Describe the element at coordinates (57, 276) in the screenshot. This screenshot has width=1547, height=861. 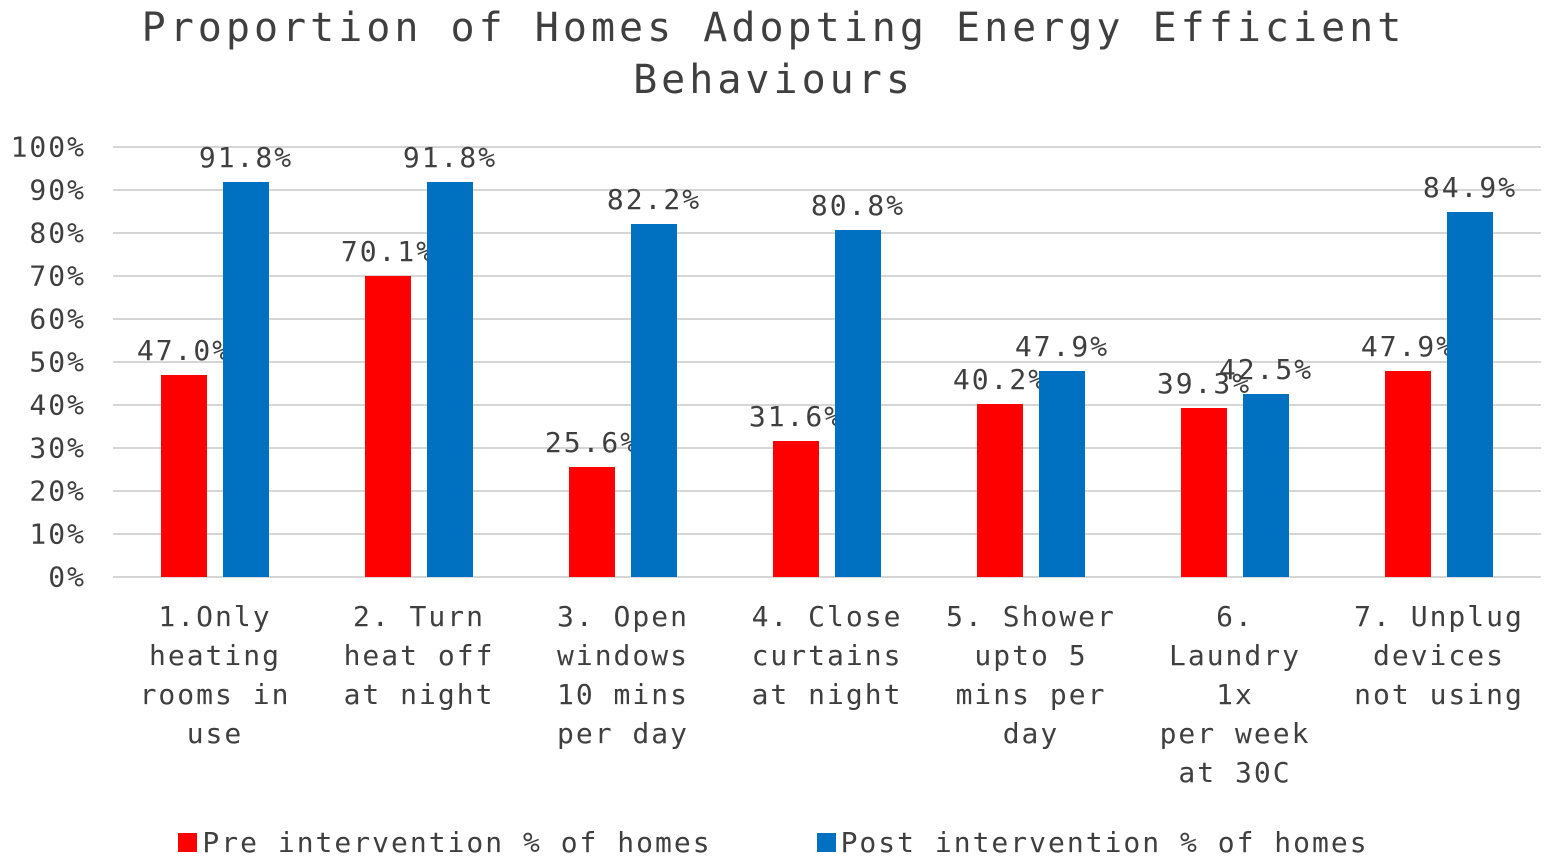
I see `y-tick-70%: 70%` at that location.